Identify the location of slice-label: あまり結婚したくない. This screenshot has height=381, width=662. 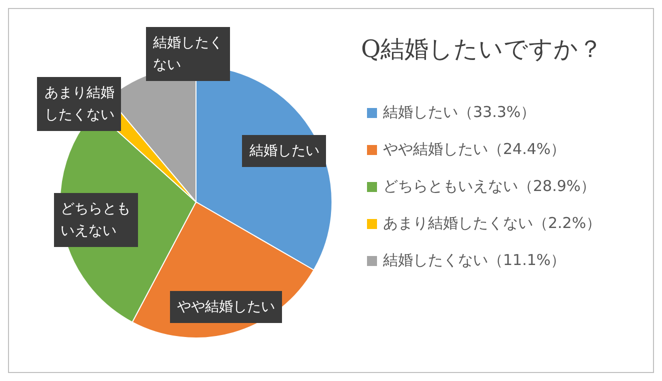
(79, 105).